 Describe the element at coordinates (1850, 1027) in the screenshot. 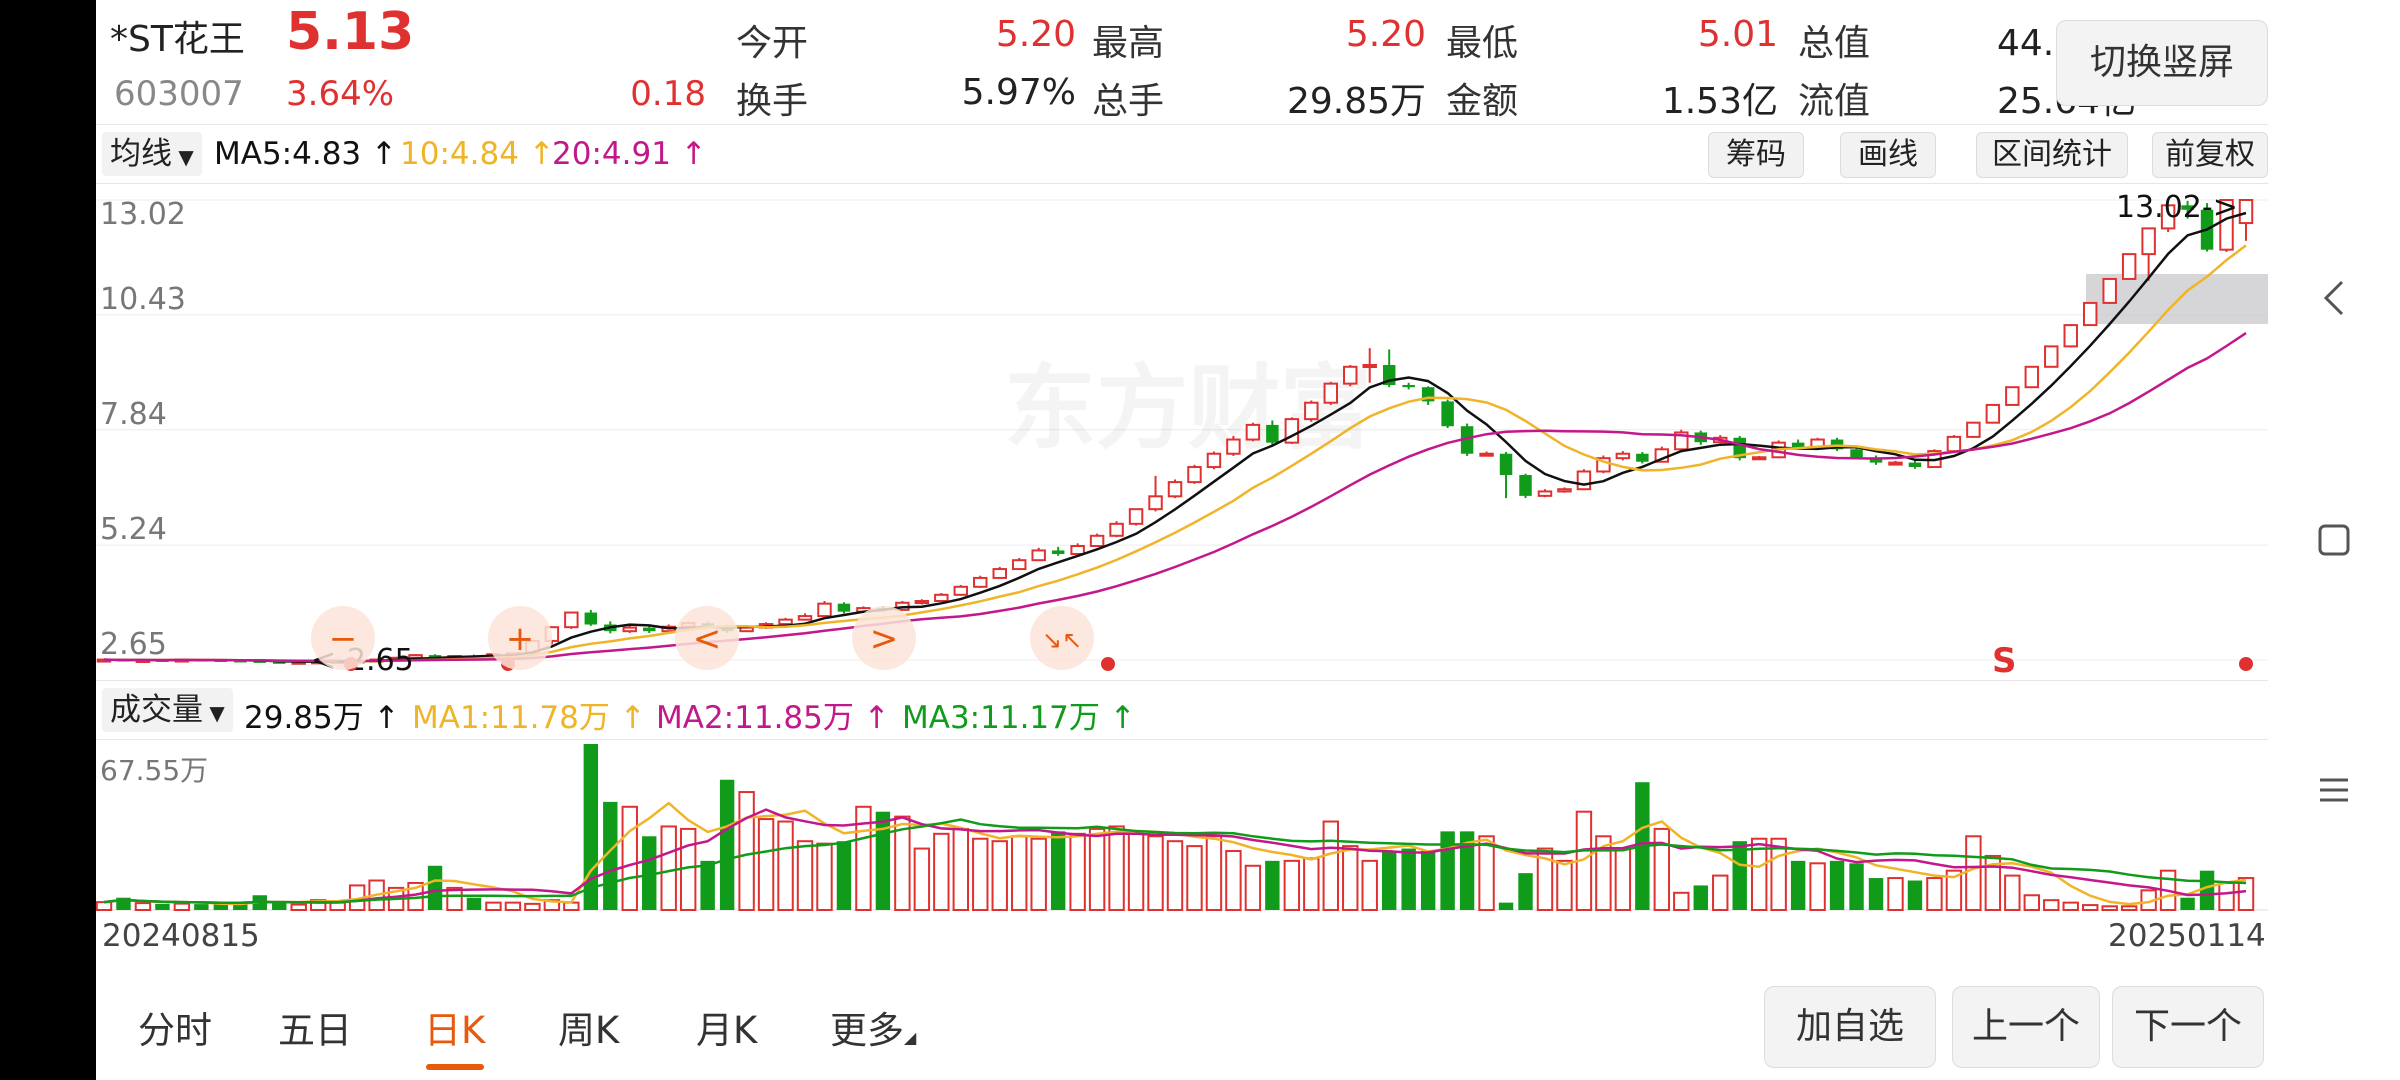

I see `add-watchlist-button: 加自选` at that location.